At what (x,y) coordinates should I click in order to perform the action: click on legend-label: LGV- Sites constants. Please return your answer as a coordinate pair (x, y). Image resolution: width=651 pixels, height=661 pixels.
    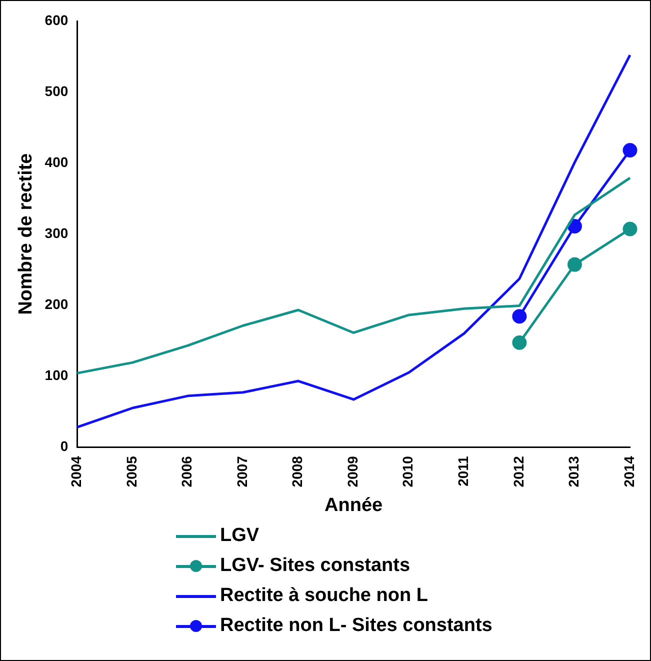
    Looking at the image, I should click on (315, 566).